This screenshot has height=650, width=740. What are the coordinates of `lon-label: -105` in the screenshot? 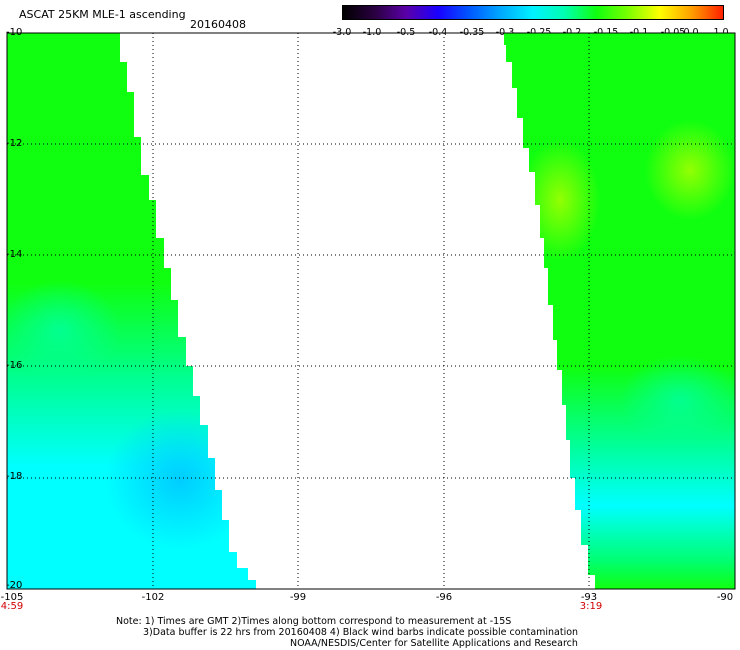 It's located at (12, 597).